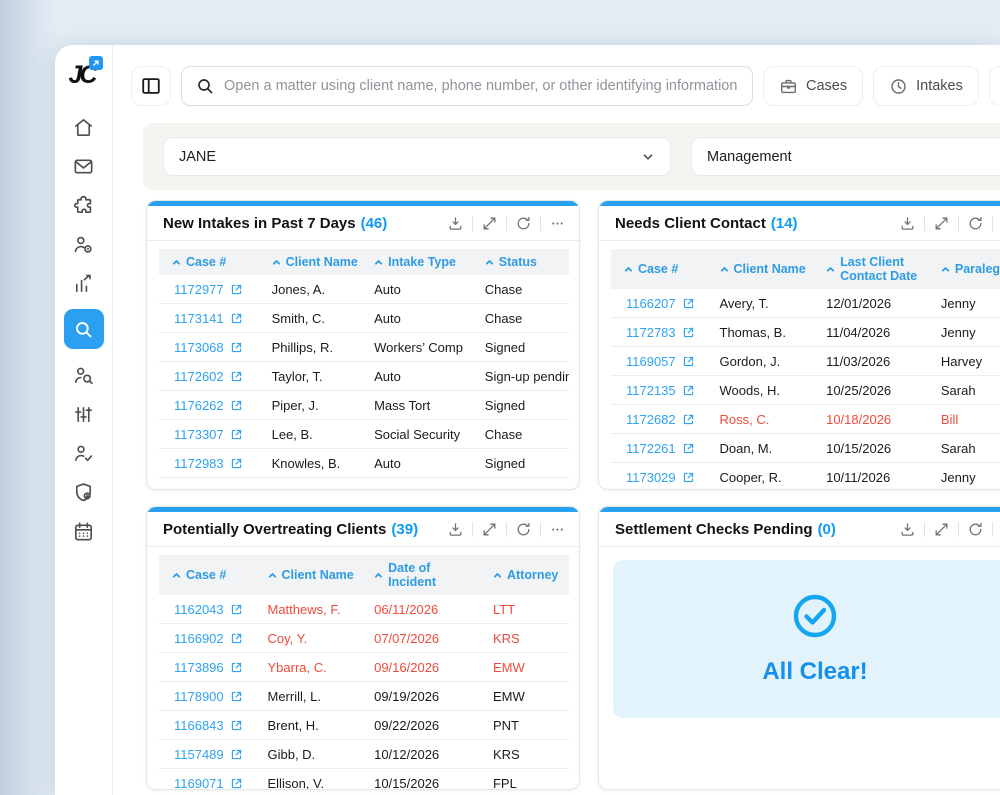  I want to click on case-link: 1166902, so click(199, 638).